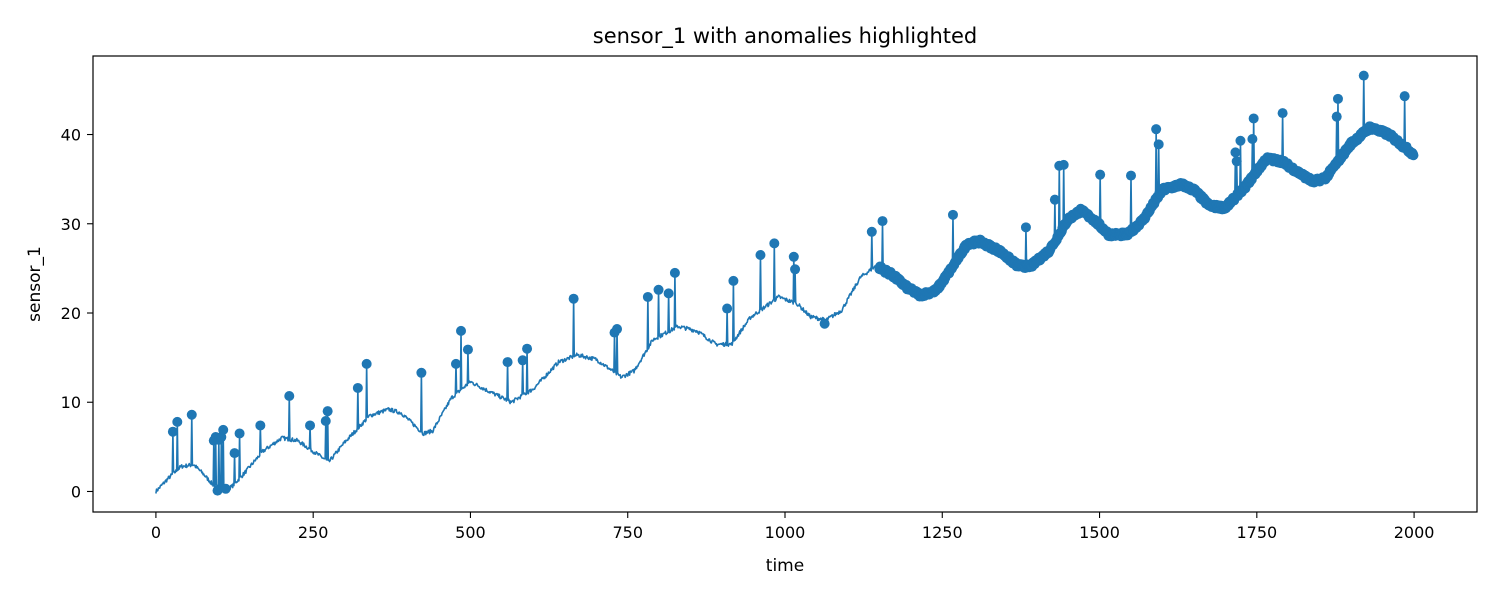  I want to click on x-tick-label: 500, so click(470, 532).